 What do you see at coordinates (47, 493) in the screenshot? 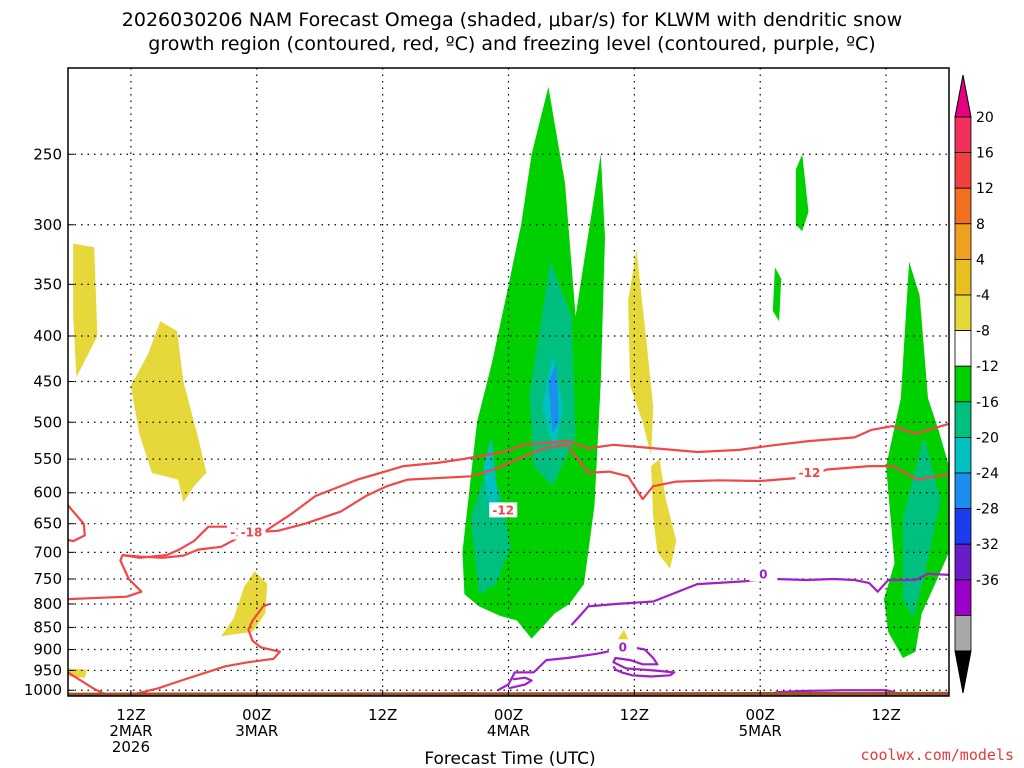
I see `y-tick-label-600: 600` at bounding box center [47, 493].